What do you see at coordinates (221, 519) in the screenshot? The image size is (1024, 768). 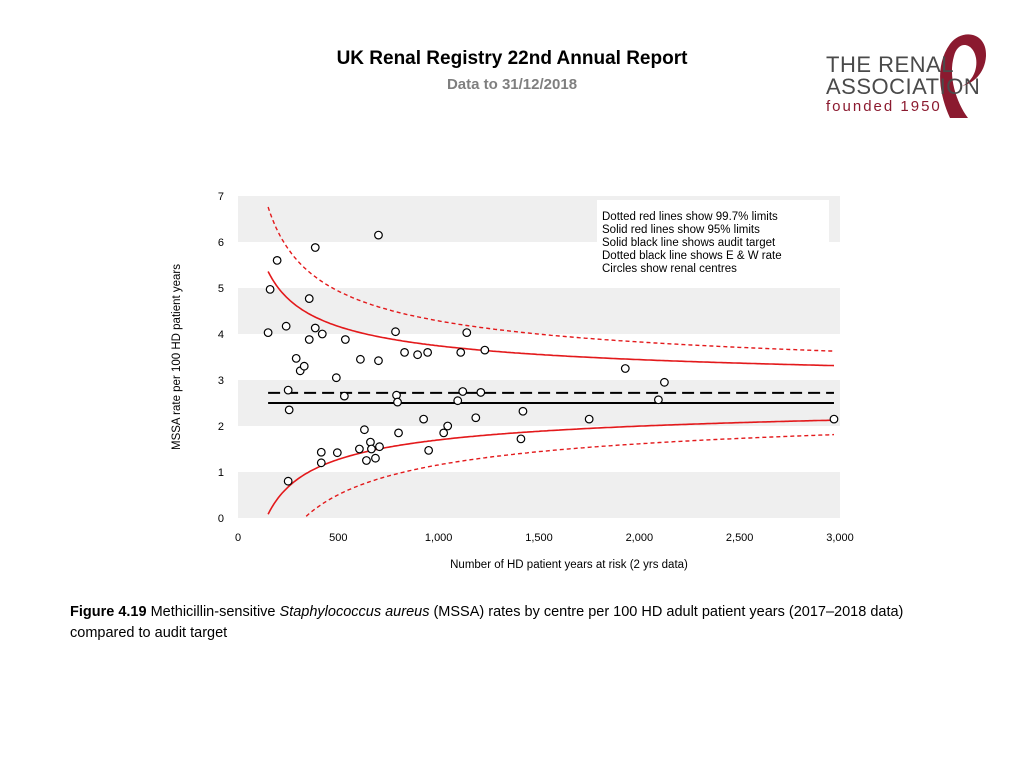 I see `y-tick-label: 0` at bounding box center [221, 519].